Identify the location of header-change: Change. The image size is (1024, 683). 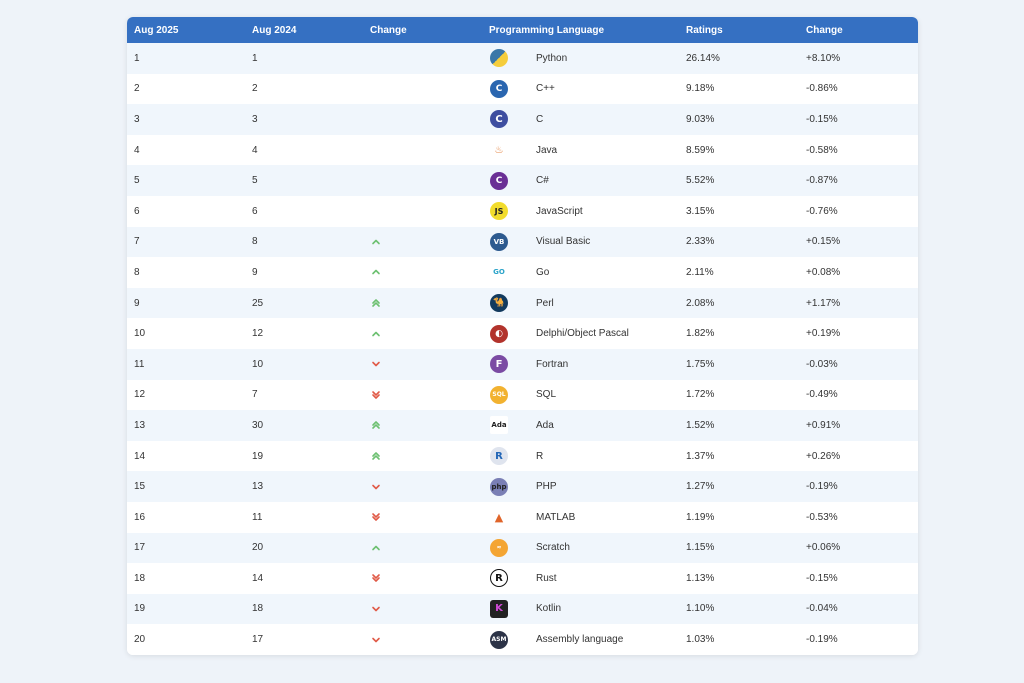
(388, 30).